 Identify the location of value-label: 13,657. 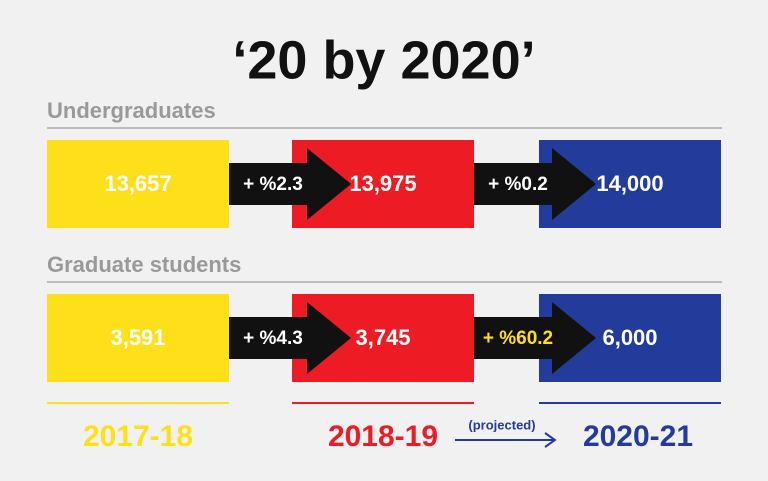
(137, 183).